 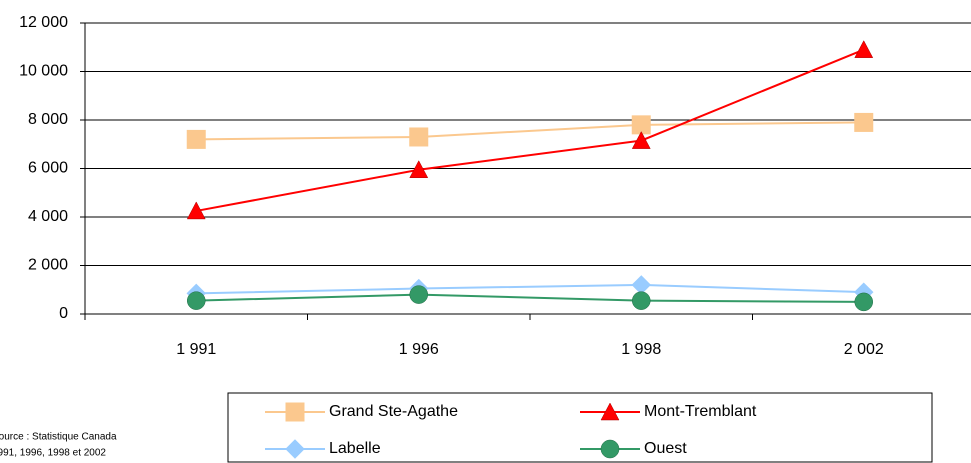 I want to click on source-text: Source : Statistique Canada, so click(x=58, y=437).